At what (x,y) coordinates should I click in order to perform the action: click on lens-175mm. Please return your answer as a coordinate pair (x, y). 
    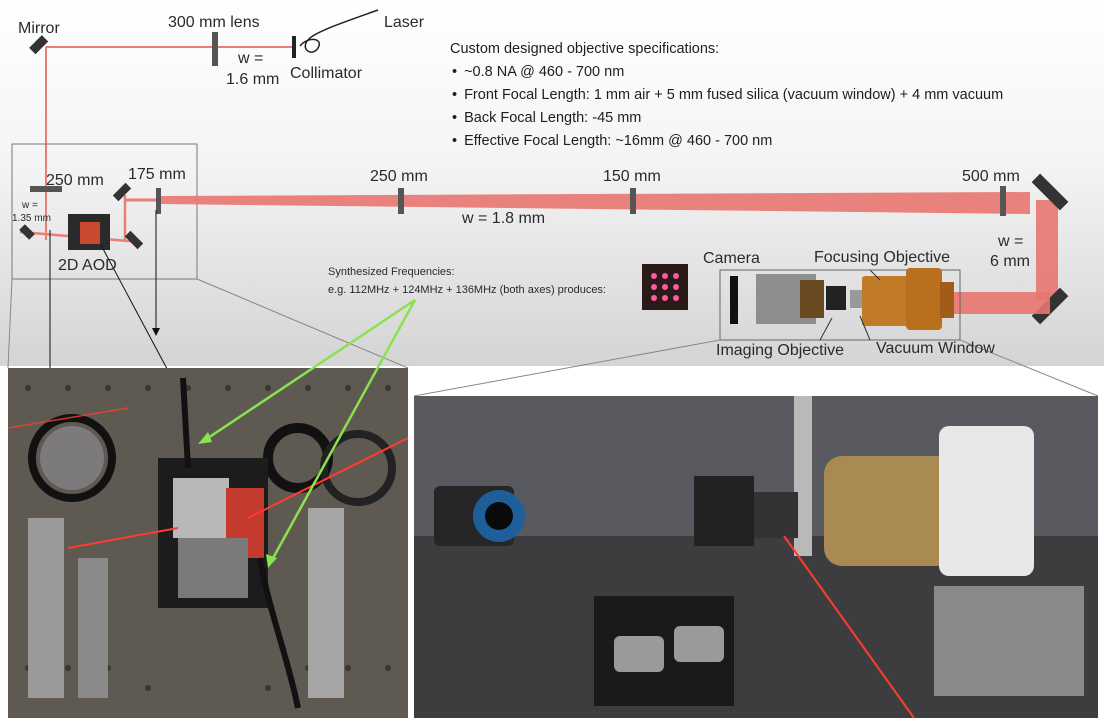
    Looking at the image, I should click on (158, 201).